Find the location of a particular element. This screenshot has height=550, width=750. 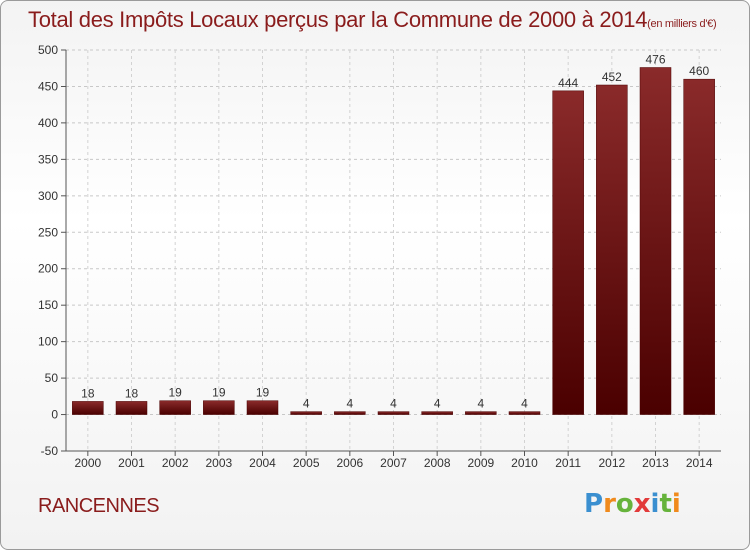

y-tick-label: 500 is located at coordinates (48, 50).